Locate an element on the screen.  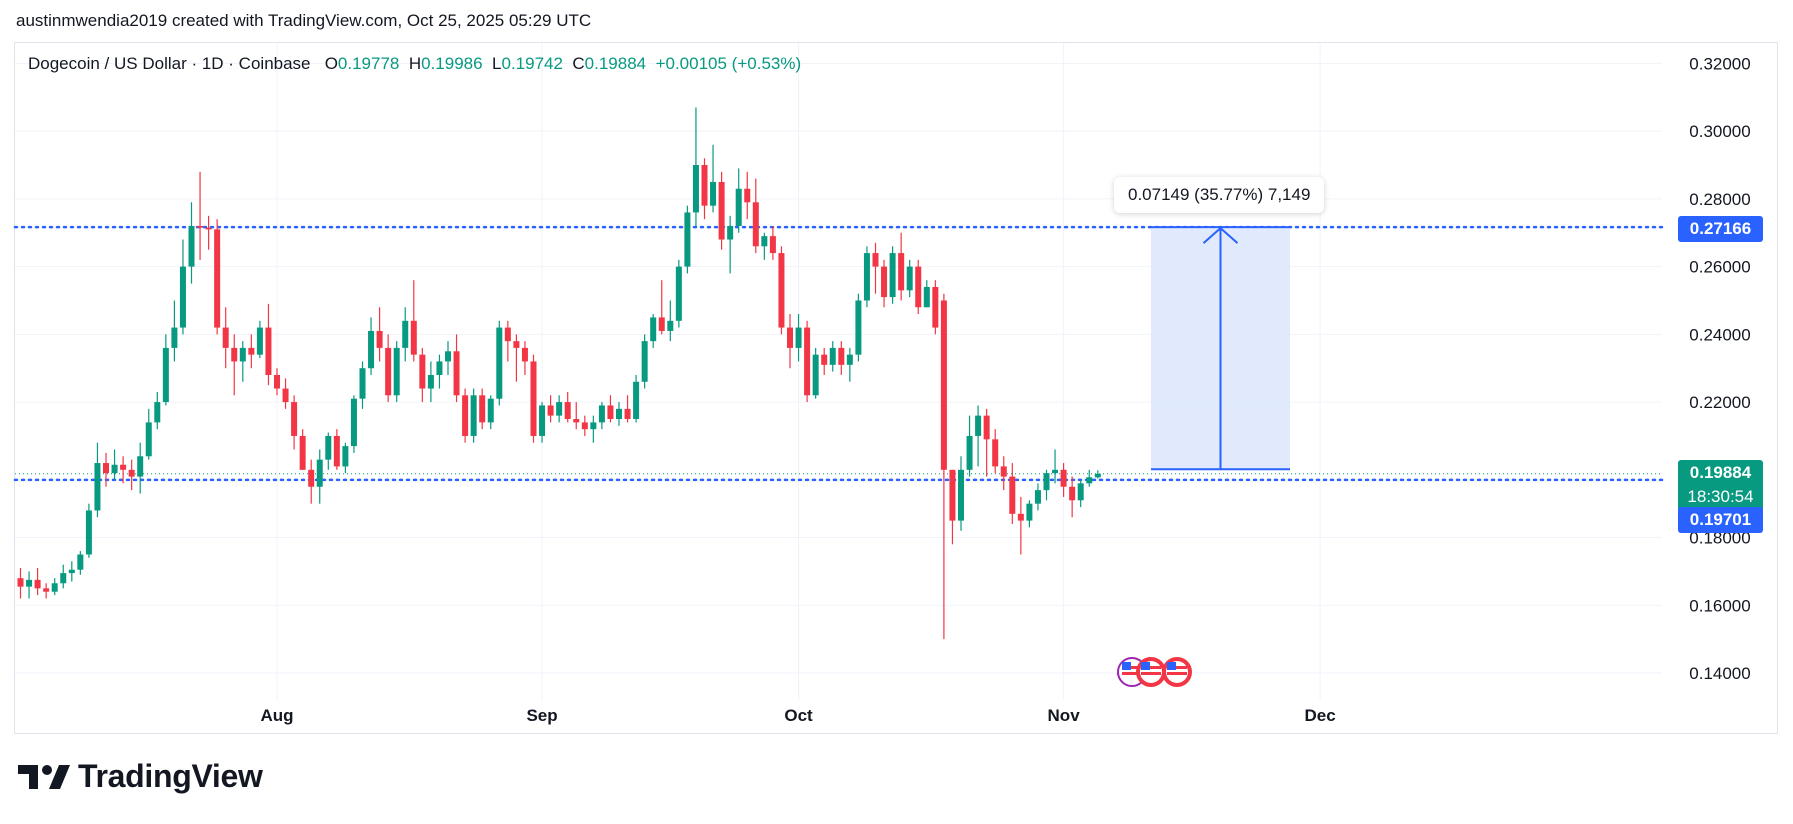
us-flag-event-icon is located at coordinates (1151, 672).